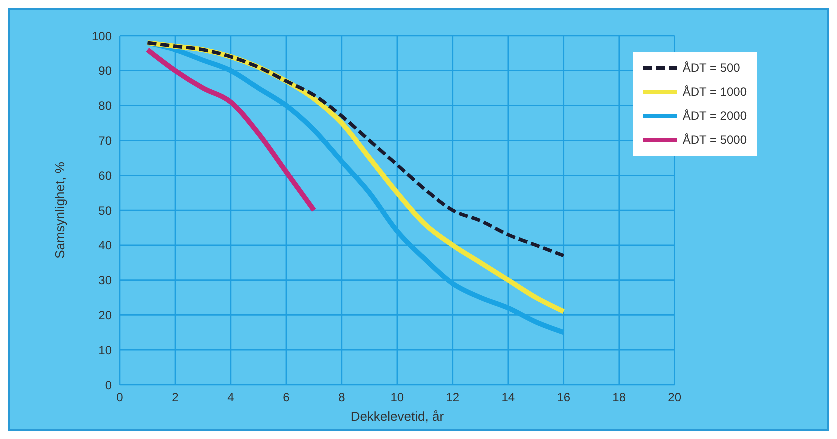 The width and height of the screenshot is (837, 439). What do you see at coordinates (105, 175) in the screenshot?
I see `y-tick-label: 60` at bounding box center [105, 175].